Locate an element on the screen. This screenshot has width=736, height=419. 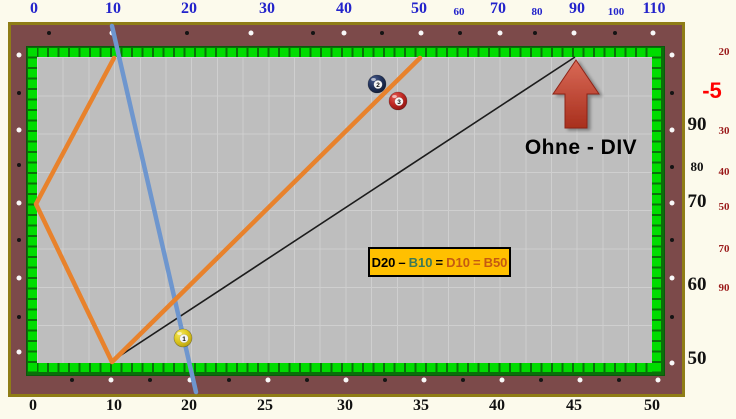
top-scale-label-80: 80 is located at coordinates (537, 12).